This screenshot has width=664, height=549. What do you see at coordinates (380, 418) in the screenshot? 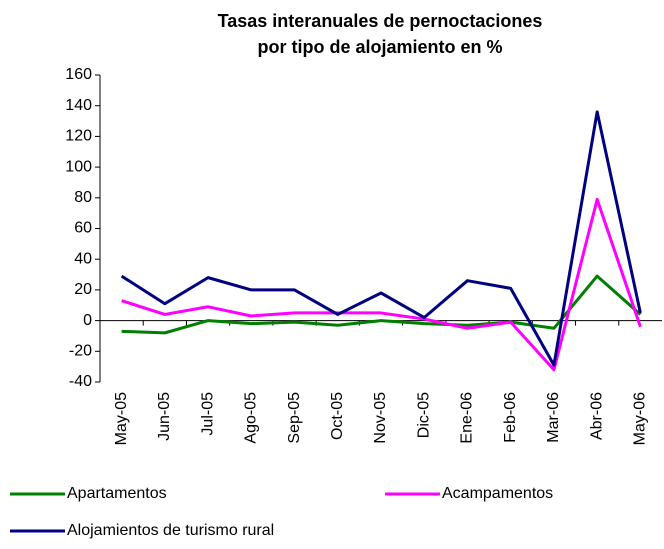
I see `x-tick-label: Nov-05` at bounding box center [380, 418].